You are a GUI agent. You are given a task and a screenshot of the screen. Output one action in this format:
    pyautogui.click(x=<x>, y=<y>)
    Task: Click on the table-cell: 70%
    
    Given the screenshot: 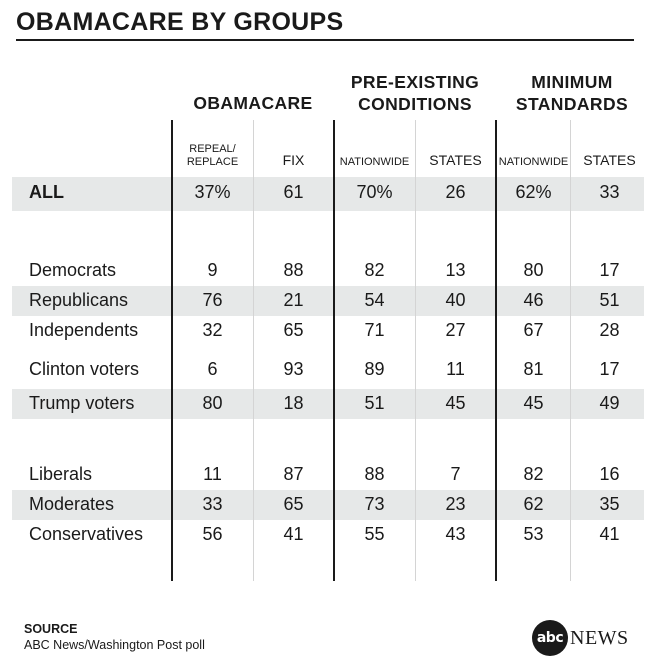 What is the action you would take?
    pyautogui.click(x=374, y=192)
    